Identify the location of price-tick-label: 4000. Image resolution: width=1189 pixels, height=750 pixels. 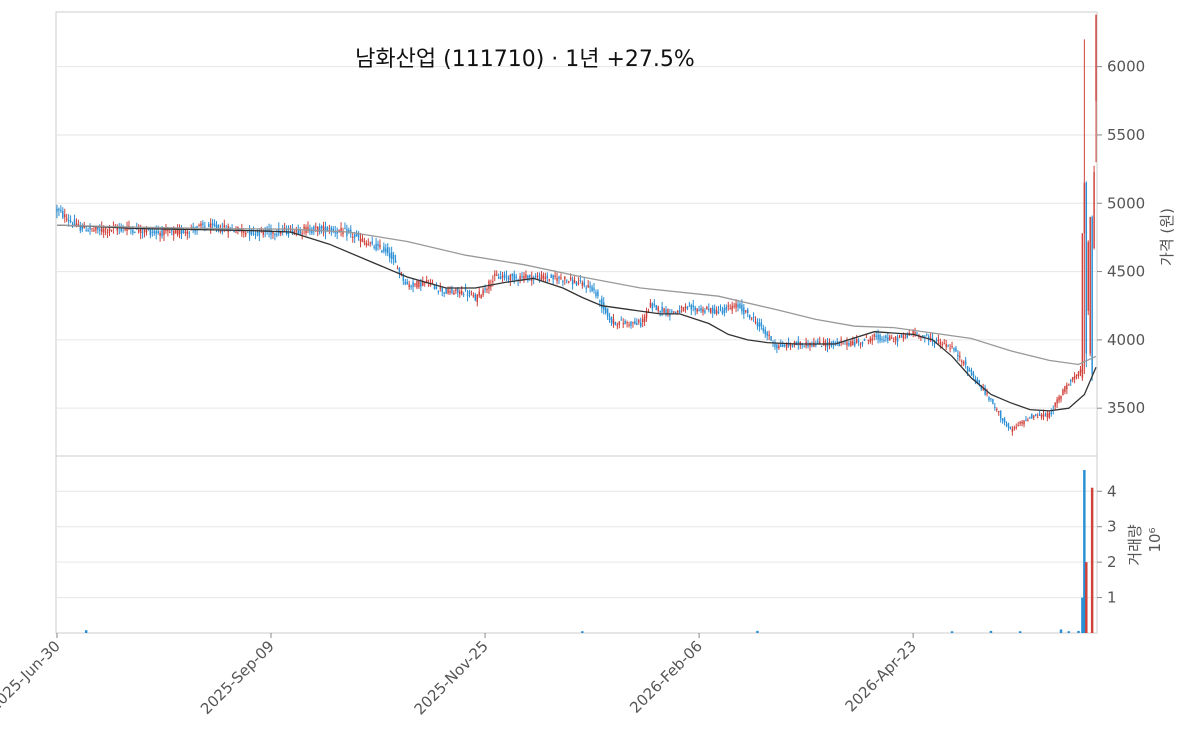
(1126, 340).